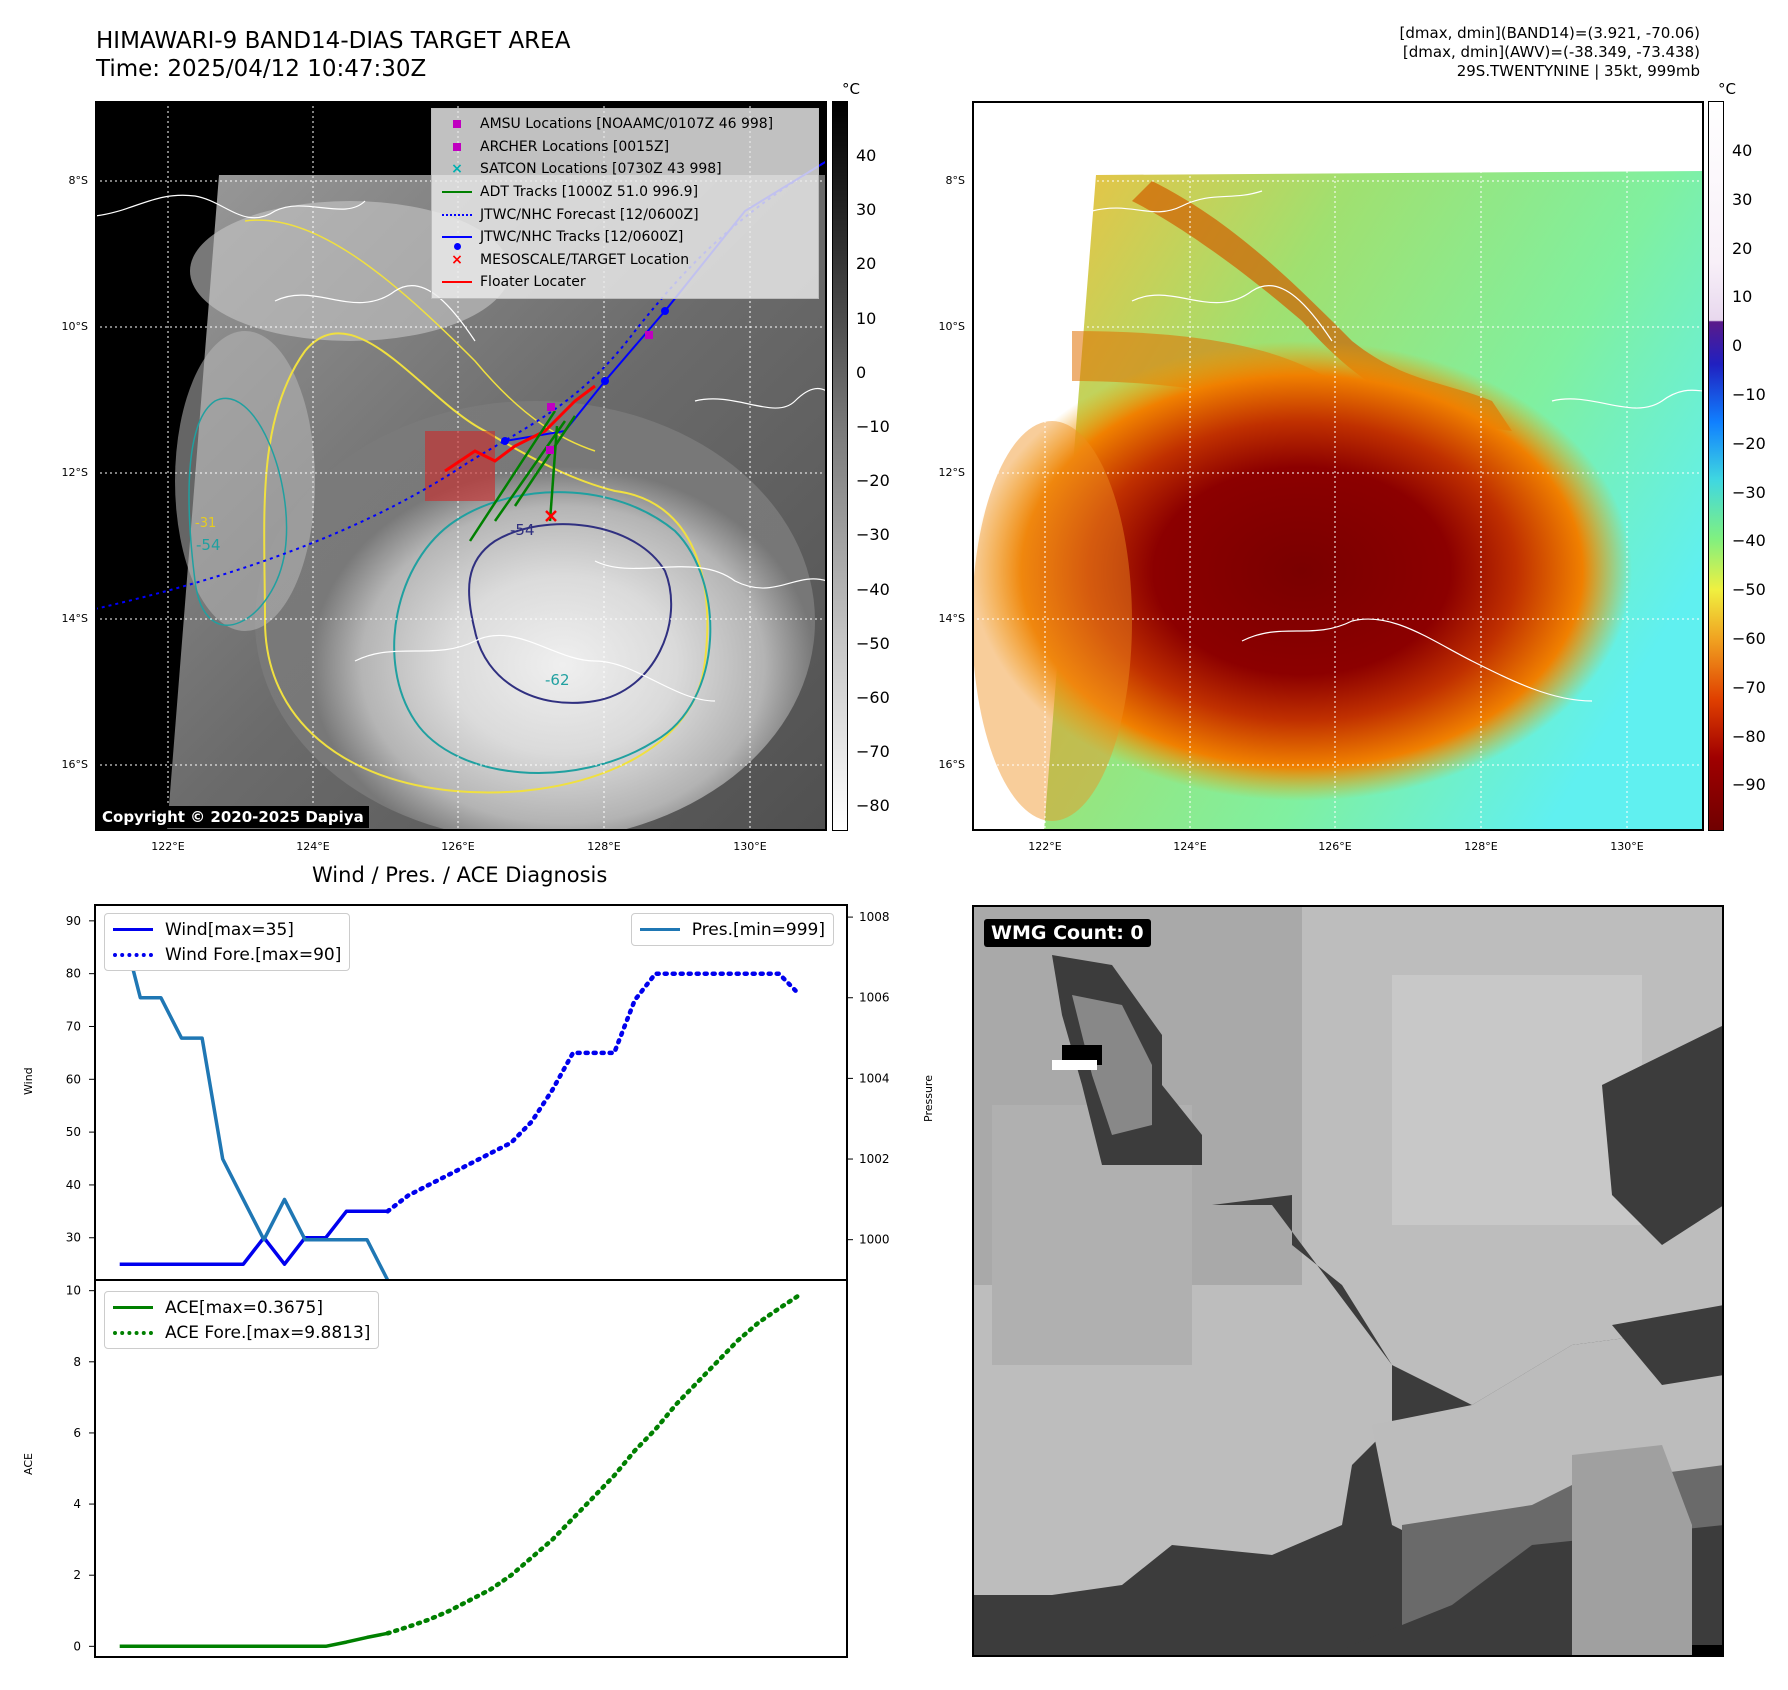 The width and height of the screenshot is (1788, 1690). Describe the element at coordinates (593, 1464) in the screenshot. I see `ace-forecast-line` at that location.